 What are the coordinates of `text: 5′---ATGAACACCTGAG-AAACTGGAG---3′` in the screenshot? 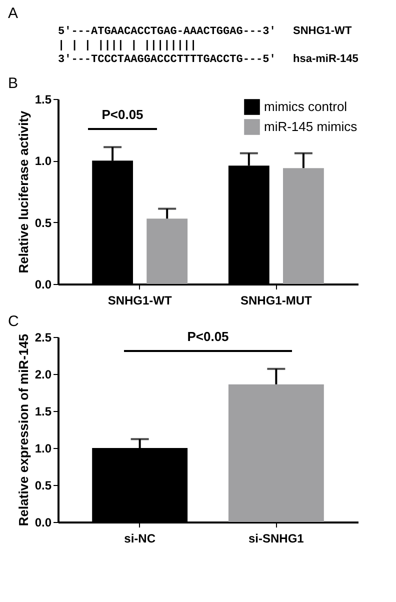 It's located at (167, 32).